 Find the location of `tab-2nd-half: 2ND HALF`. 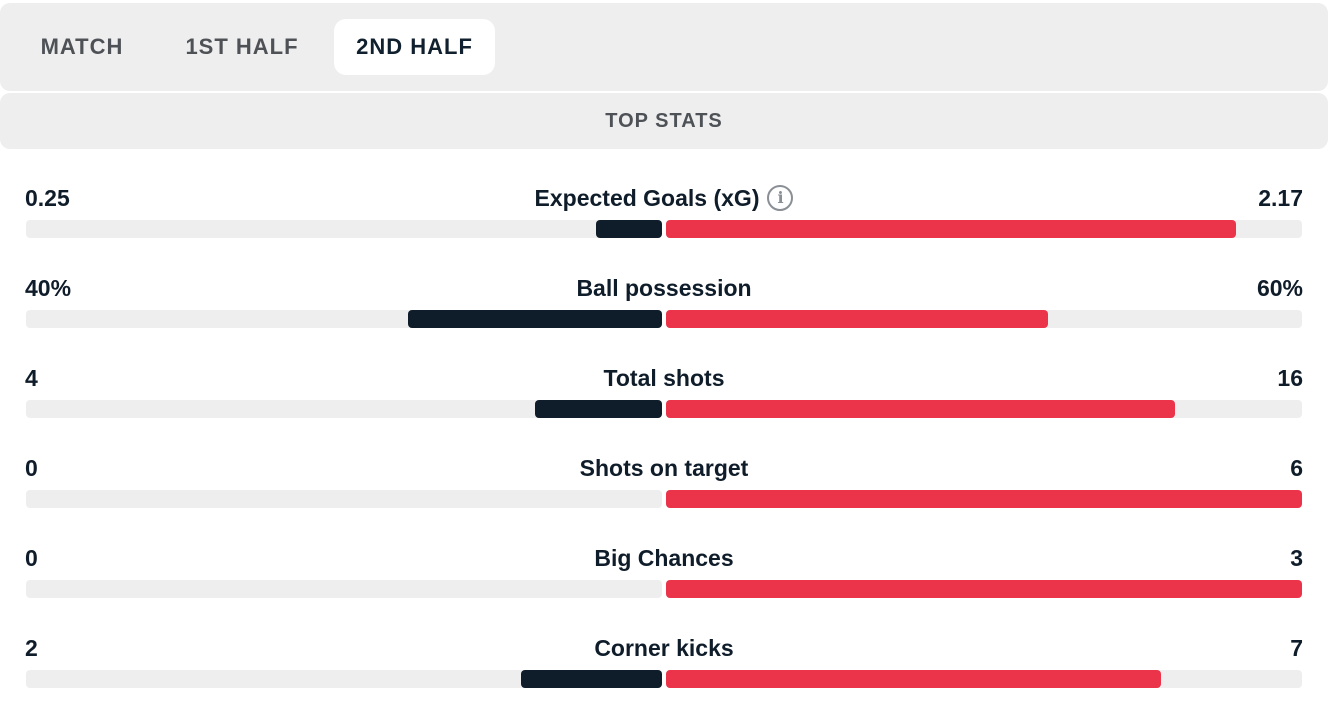

tab-2nd-half: 2ND HALF is located at coordinates (414, 47).